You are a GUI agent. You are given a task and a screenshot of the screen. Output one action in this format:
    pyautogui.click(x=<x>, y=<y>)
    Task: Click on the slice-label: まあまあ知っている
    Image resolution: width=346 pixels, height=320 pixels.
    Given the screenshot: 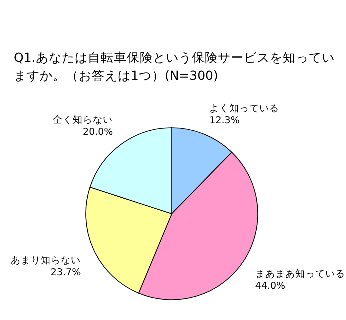 What is the action you would take?
    pyautogui.click(x=300, y=274)
    